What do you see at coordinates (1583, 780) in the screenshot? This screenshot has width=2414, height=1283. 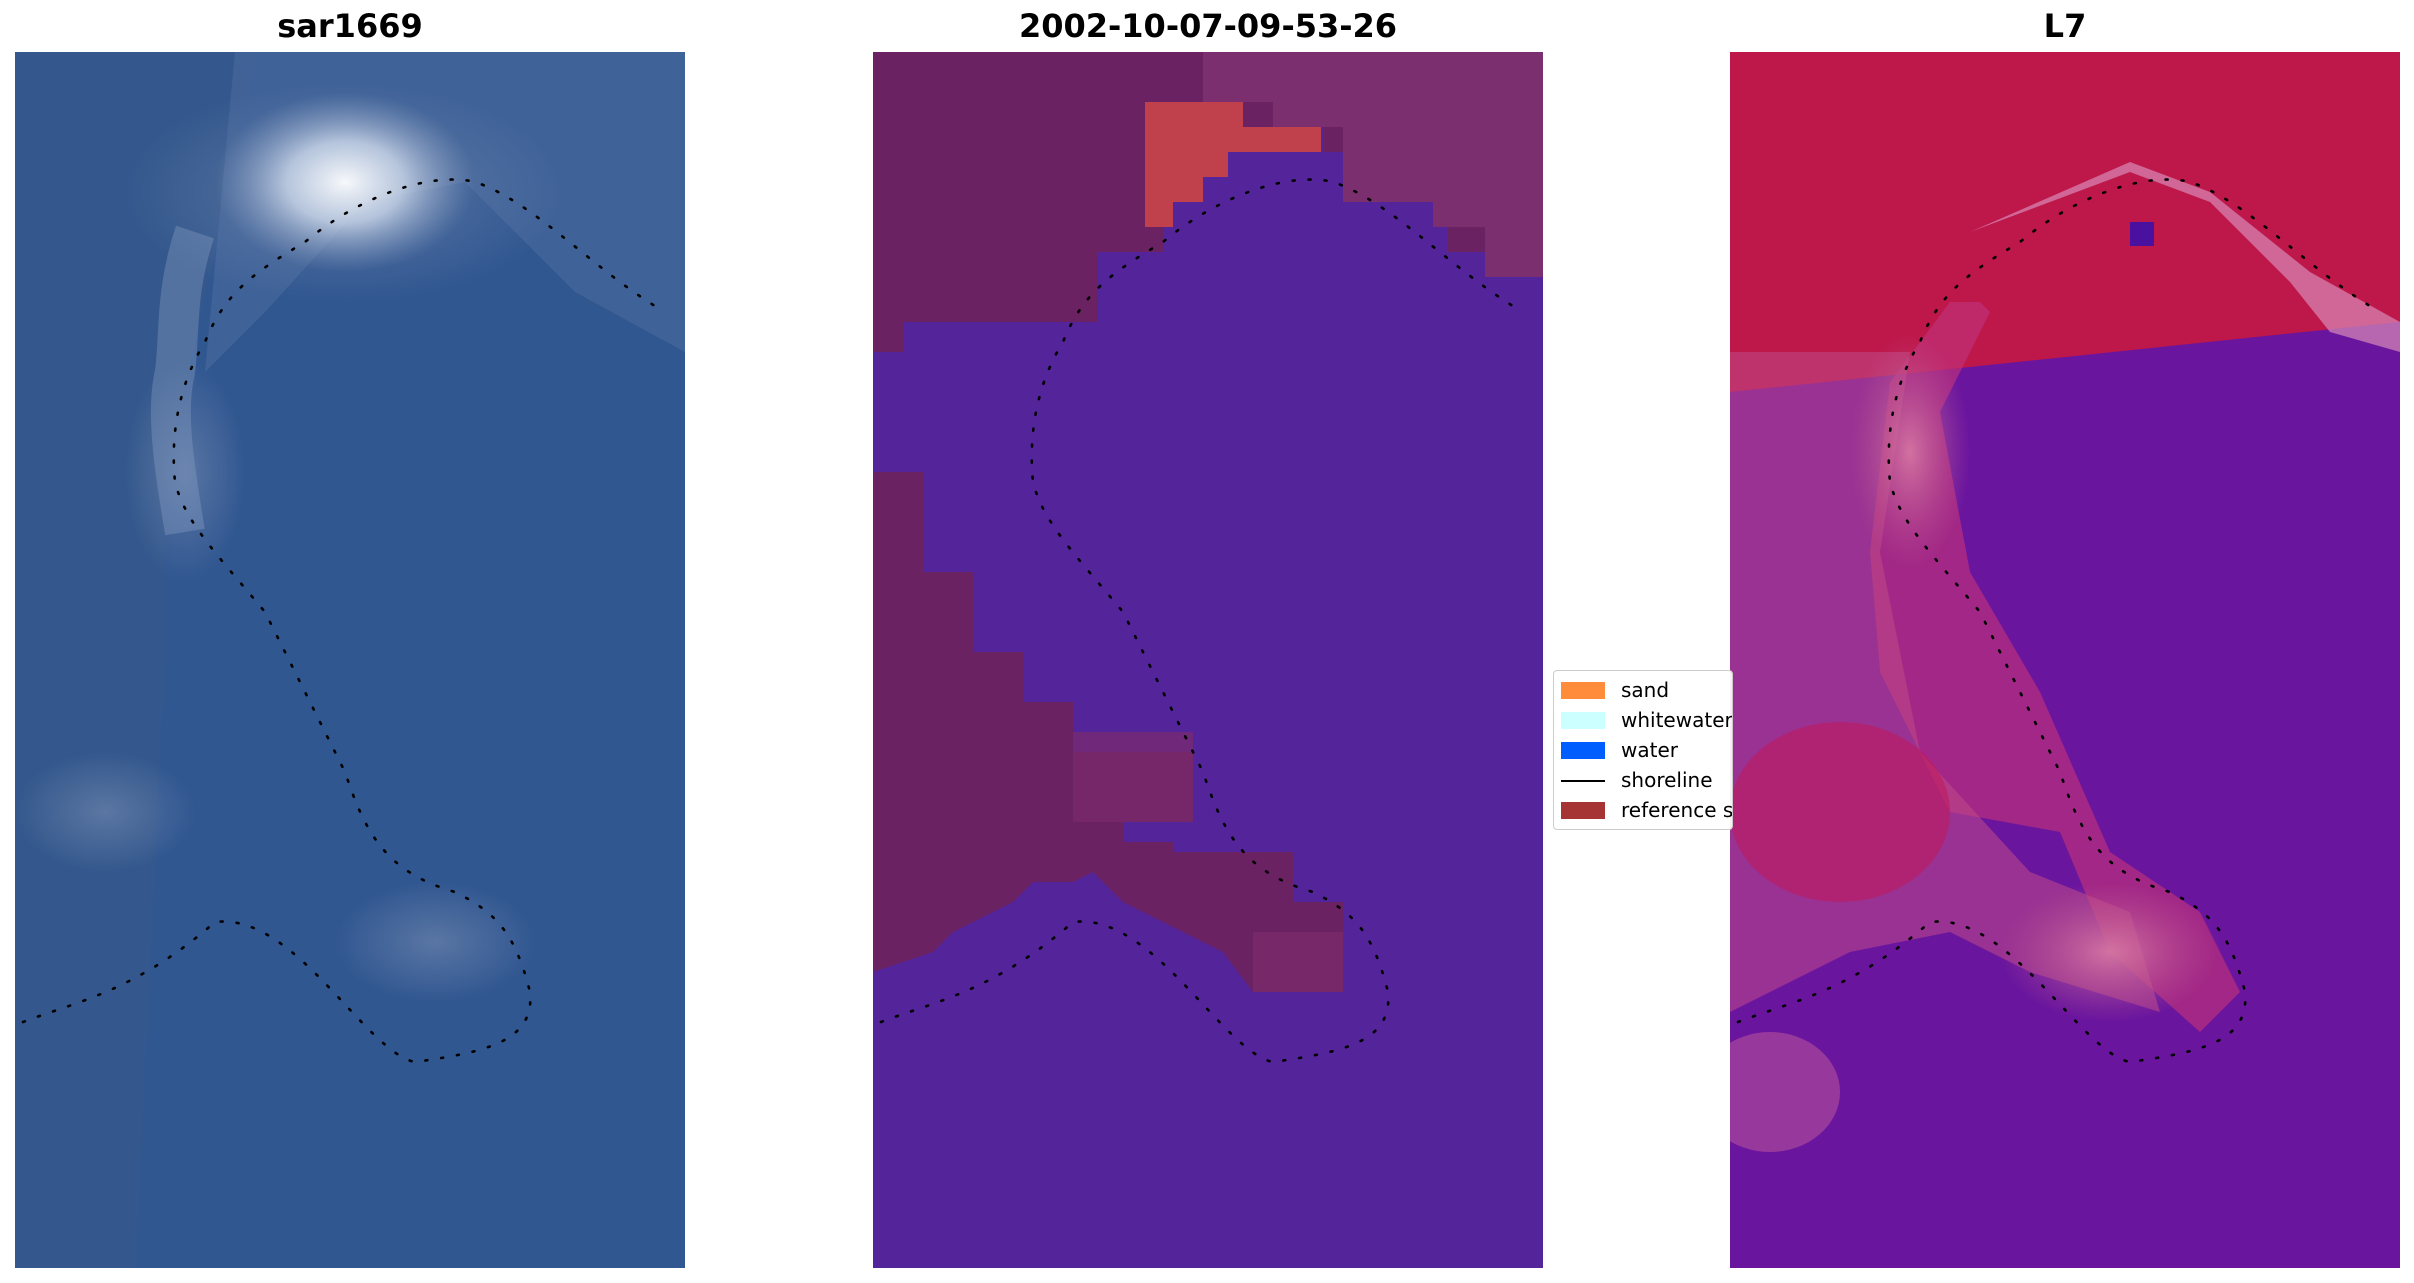 I see `shoreline-line-icon` at bounding box center [1583, 780].